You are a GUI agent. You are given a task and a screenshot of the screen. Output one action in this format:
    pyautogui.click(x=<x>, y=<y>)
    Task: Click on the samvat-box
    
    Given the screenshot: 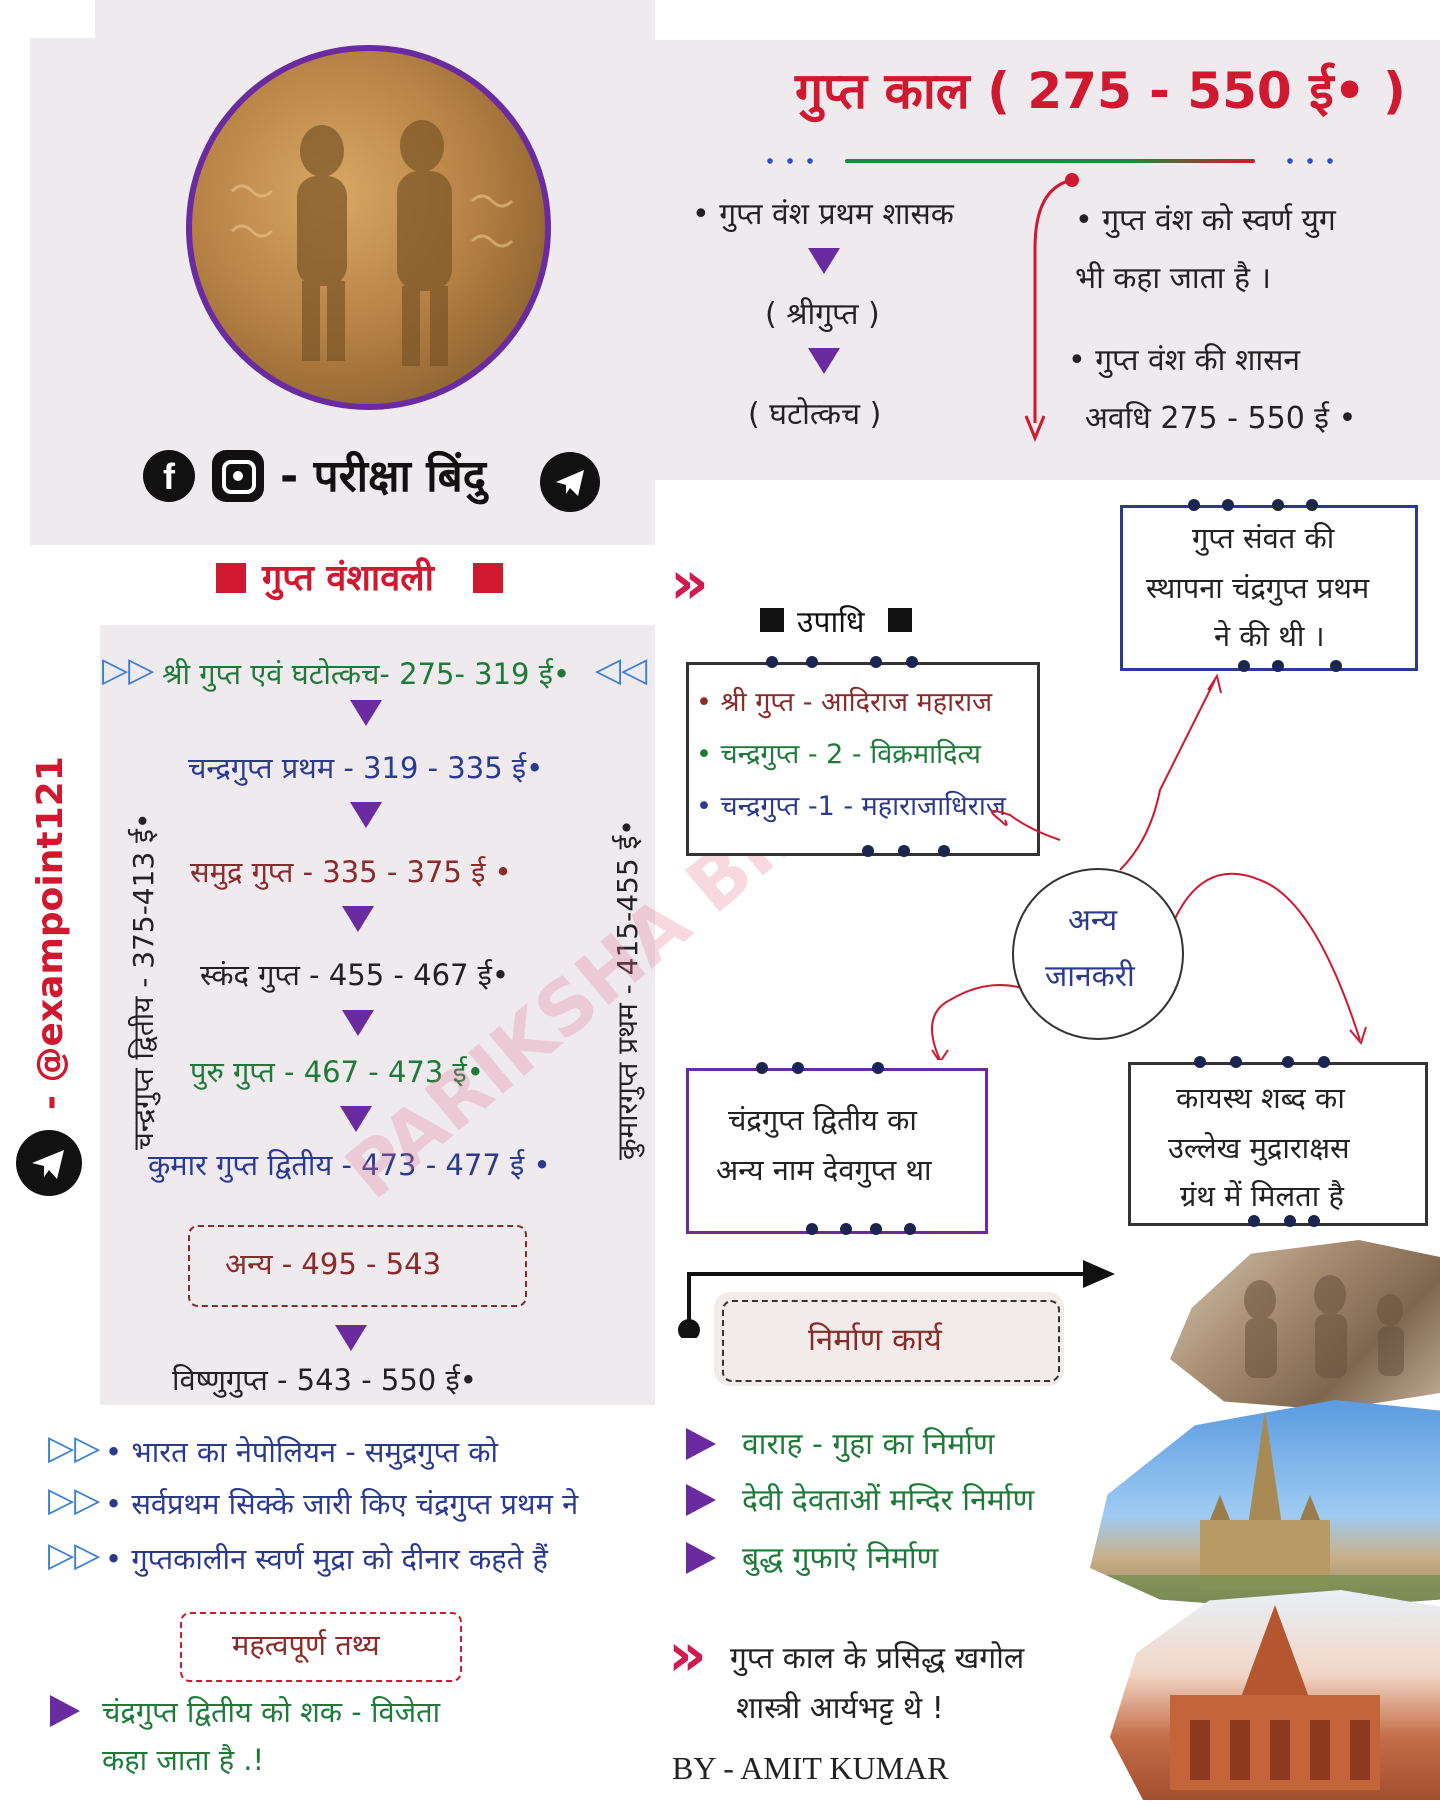 What is the action you would take?
    pyautogui.click(x=1269, y=588)
    